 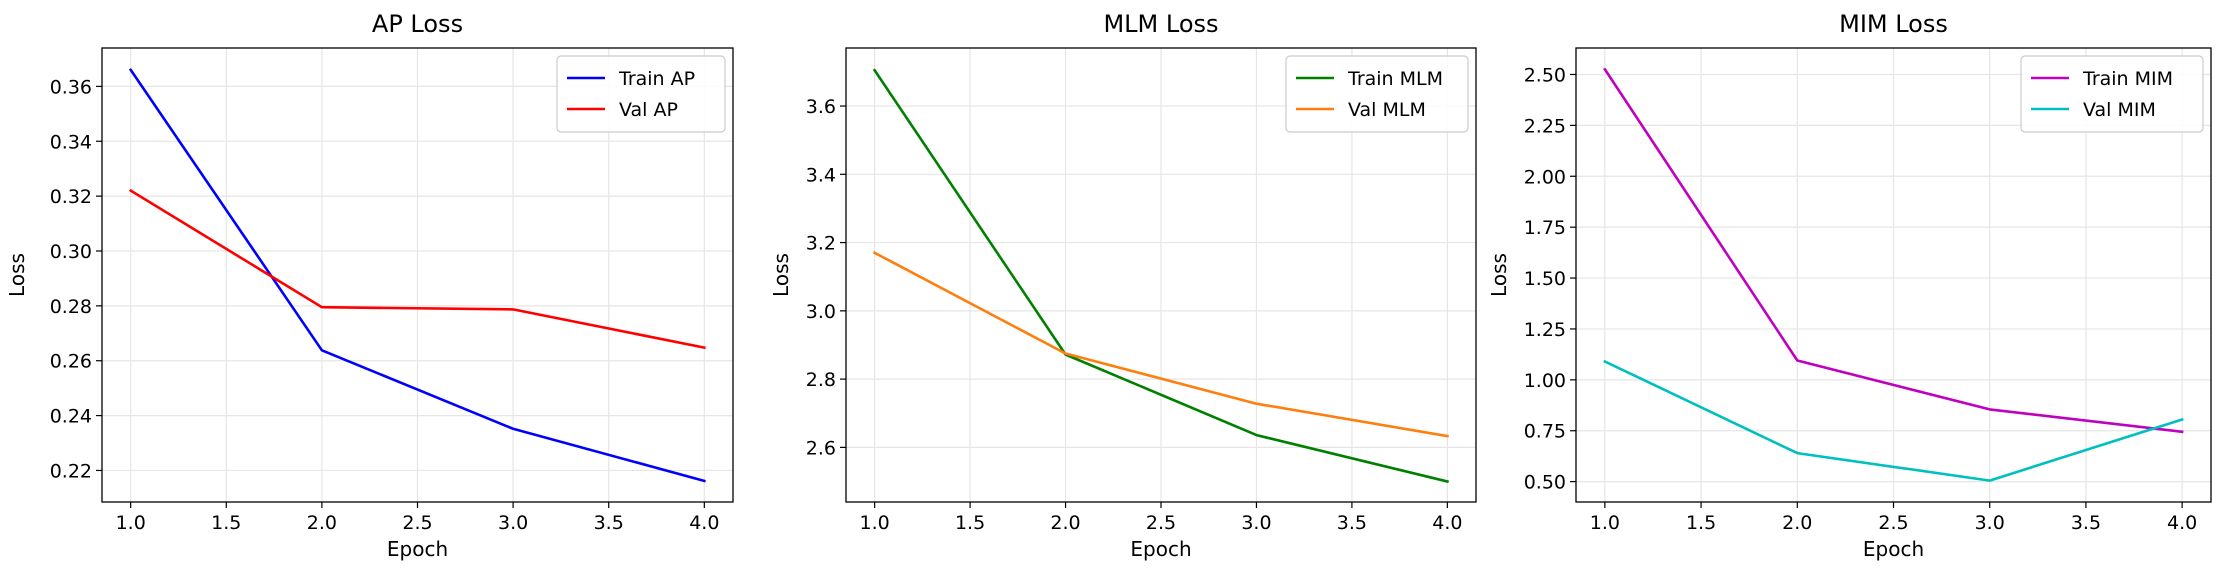 What do you see at coordinates (417, 24) in the screenshot?
I see `chart-title: AP Loss` at bounding box center [417, 24].